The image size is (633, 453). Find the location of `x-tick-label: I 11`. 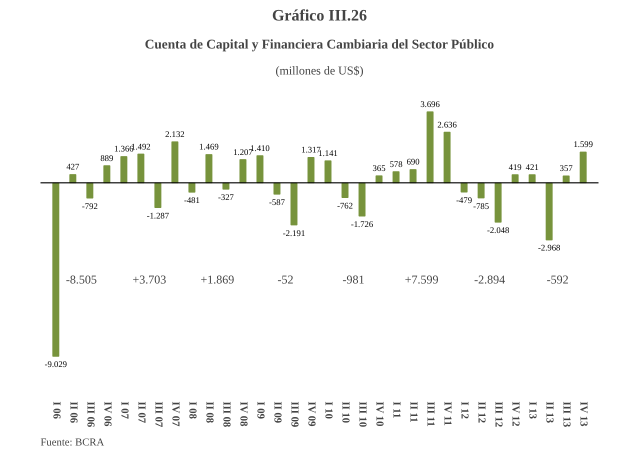

x-tick-label: I 11 is located at coordinates (396, 410).